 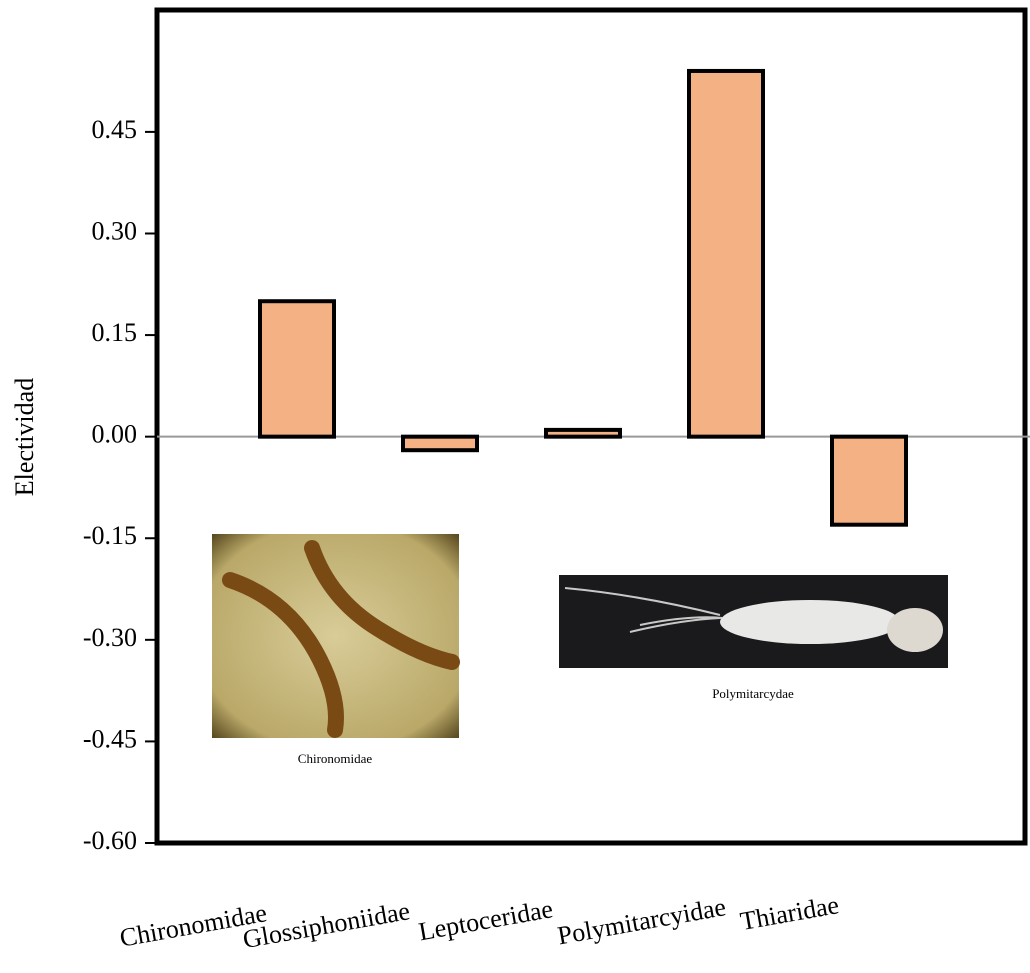 What do you see at coordinates (789, 913) in the screenshot?
I see `x-tick-label: Thiaridae` at bounding box center [789, 913].